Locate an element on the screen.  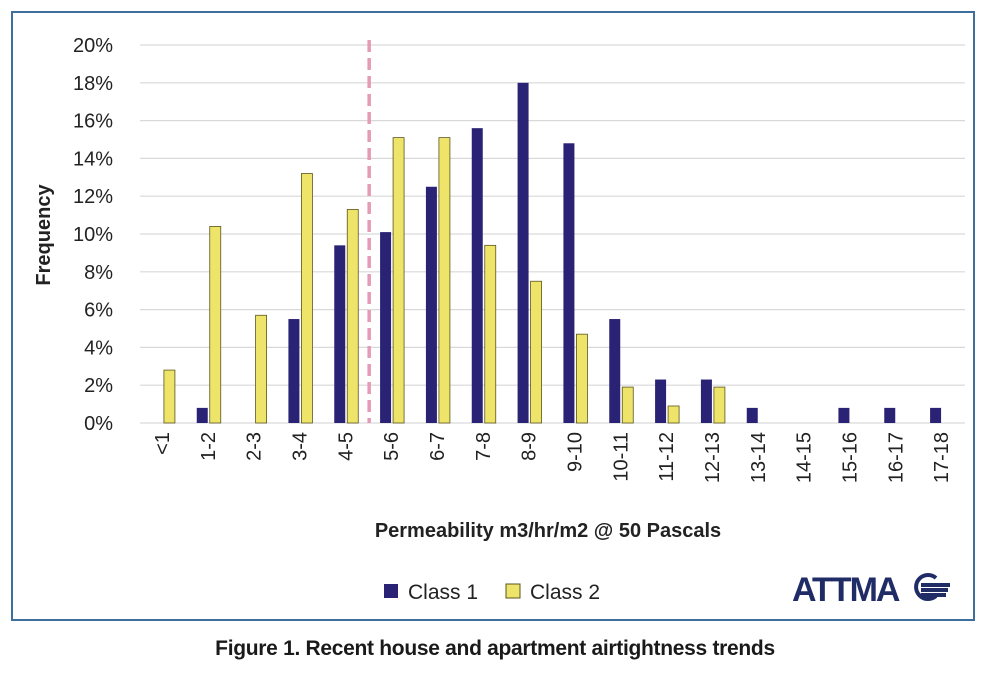
x-tick-label: 13-14 is located at coordinates (759, 457).